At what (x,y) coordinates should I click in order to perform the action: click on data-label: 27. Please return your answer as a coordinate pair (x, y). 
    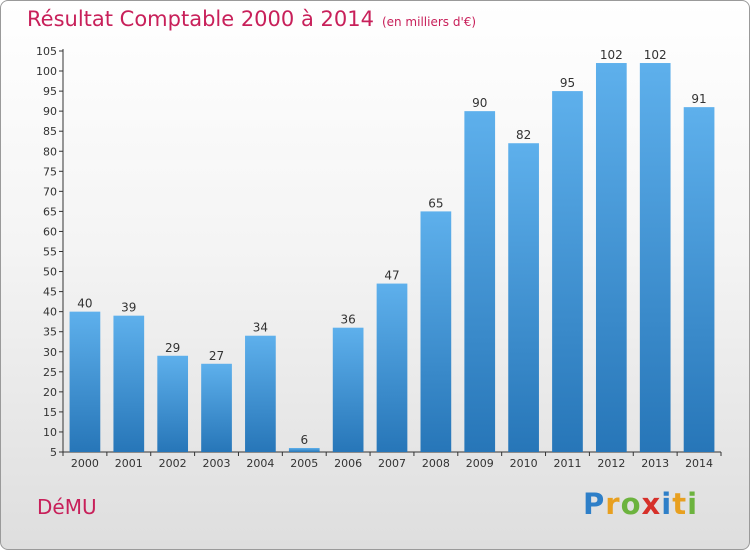
    Looking at the image, I should click on (216, 356).